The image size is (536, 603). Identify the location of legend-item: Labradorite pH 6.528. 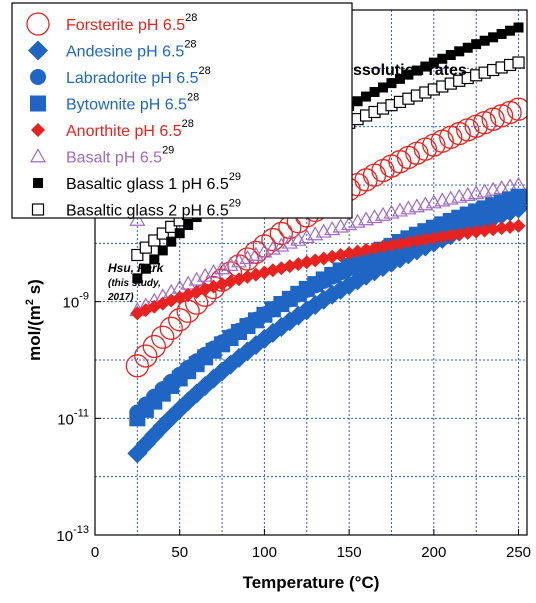
(120, 76).